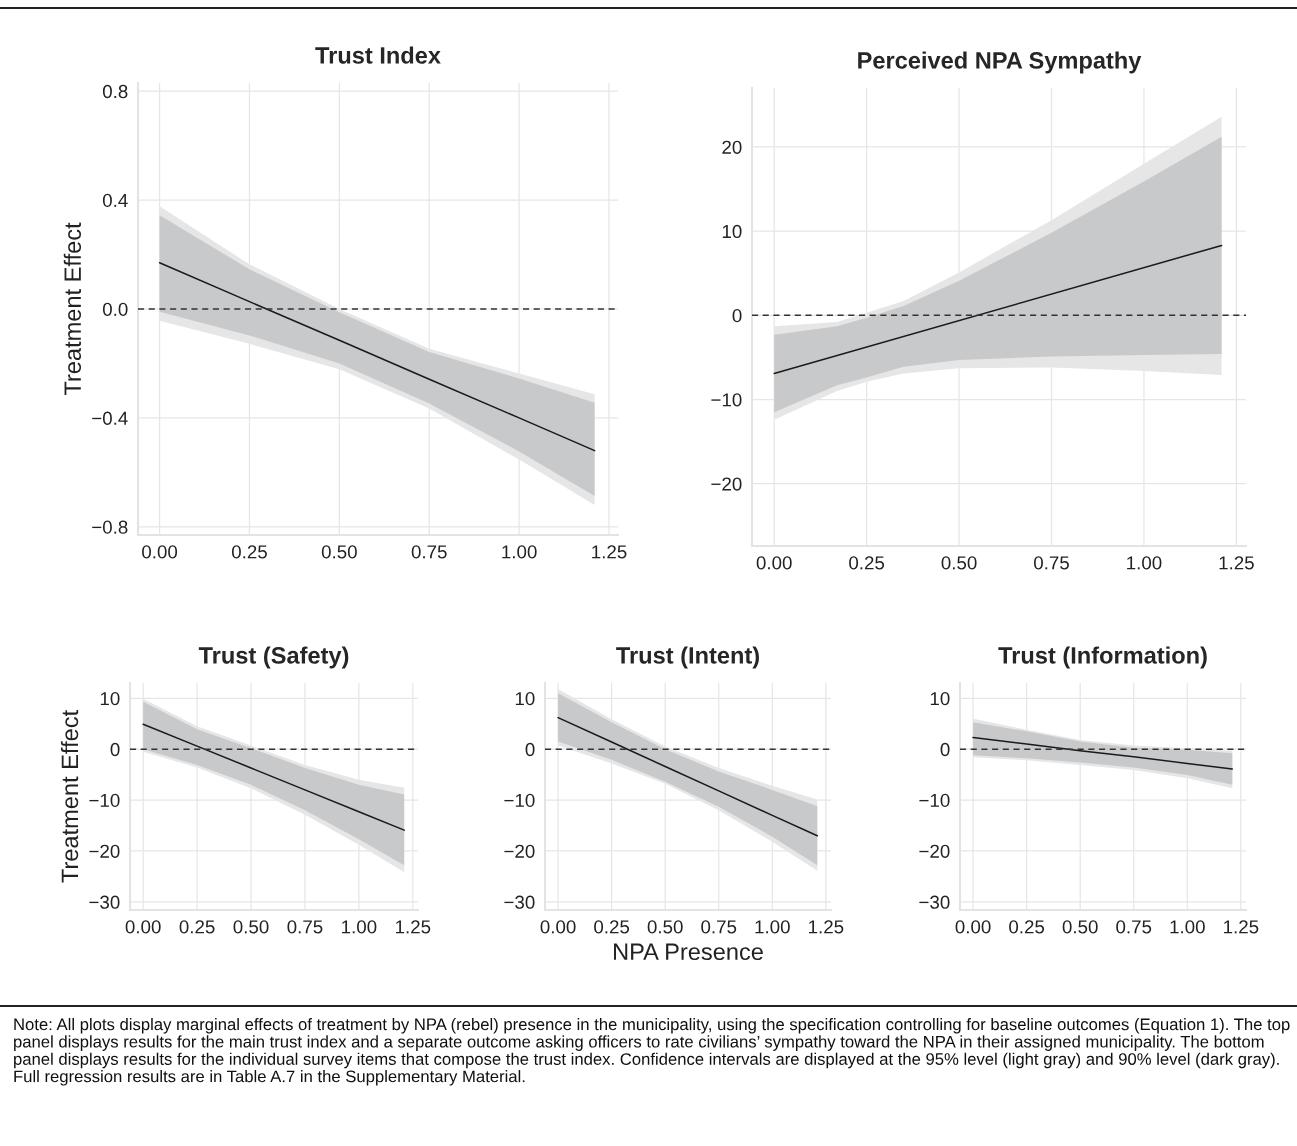 This screenshot has width=1297, height=1146. Describe the element at coordinates (115, 200) in the screenshot. I see `y-tick-label: 0.4` at that location.